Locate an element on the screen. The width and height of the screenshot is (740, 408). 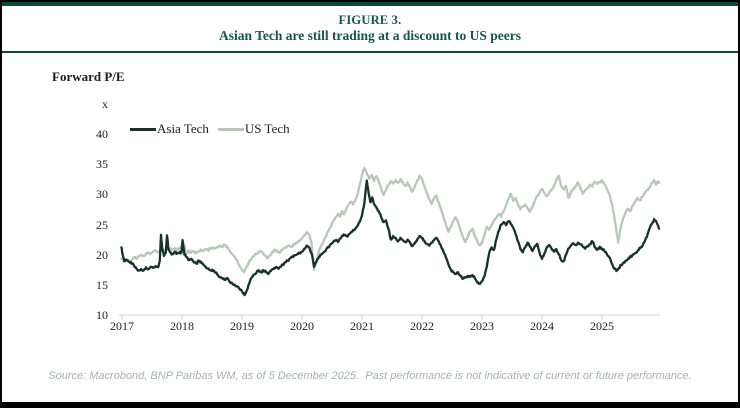
x-tick-label-2023: 2023 is located at coordinates (482, 326).